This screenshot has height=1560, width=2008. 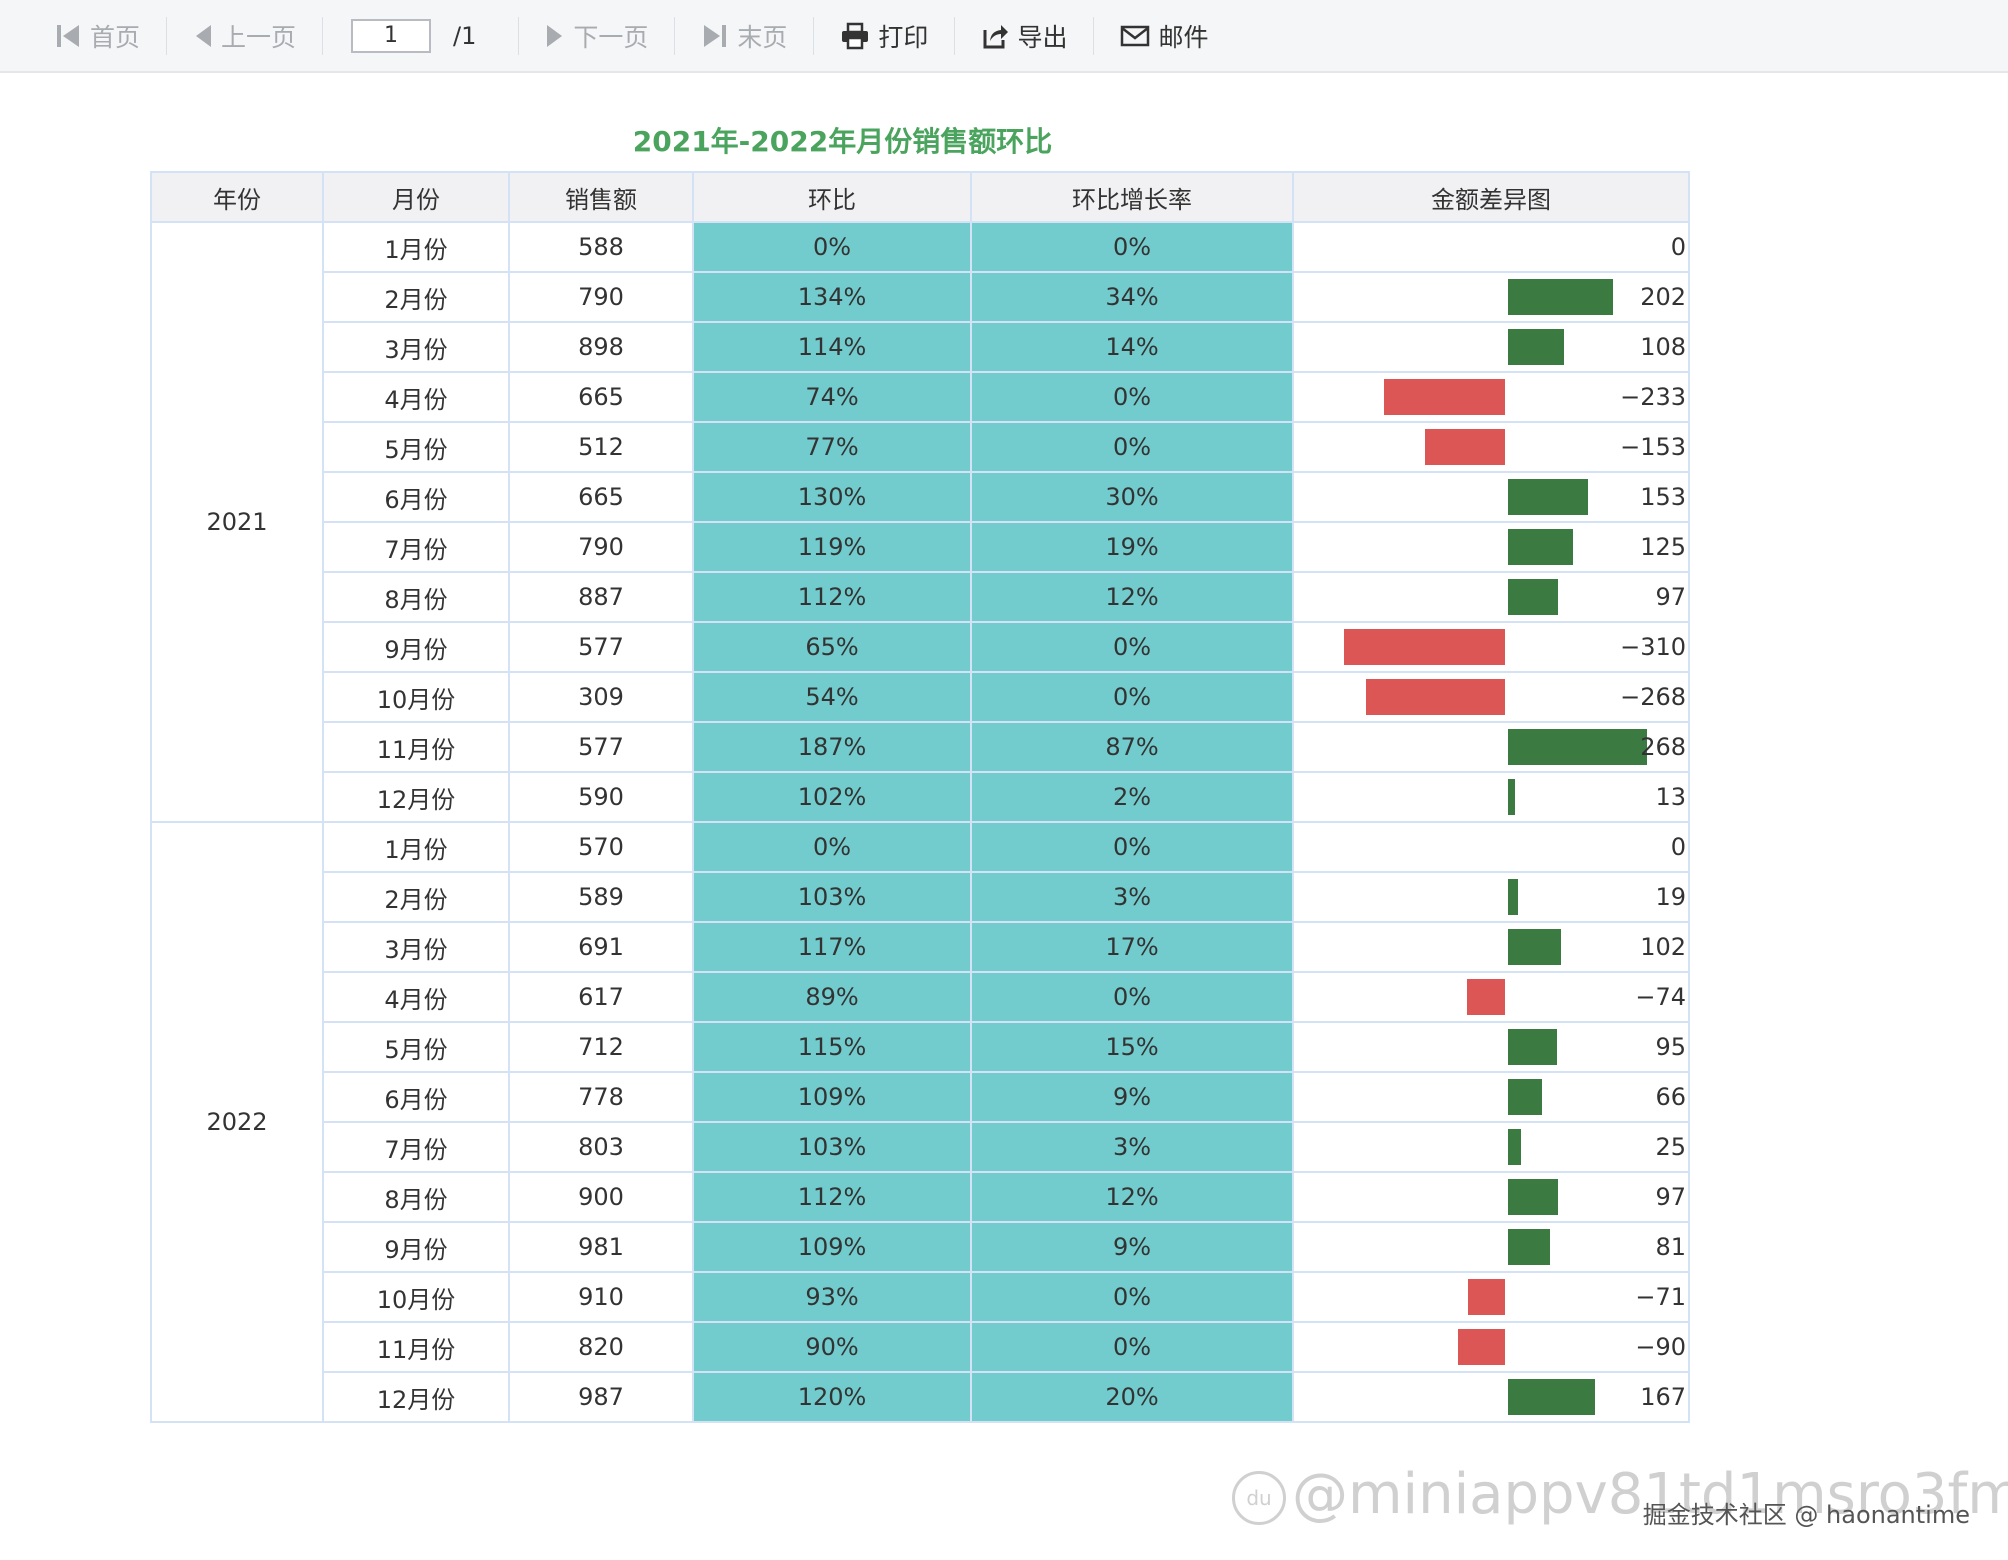 I want to click on growth-cell: 87%, so click(x=1132, y=747).